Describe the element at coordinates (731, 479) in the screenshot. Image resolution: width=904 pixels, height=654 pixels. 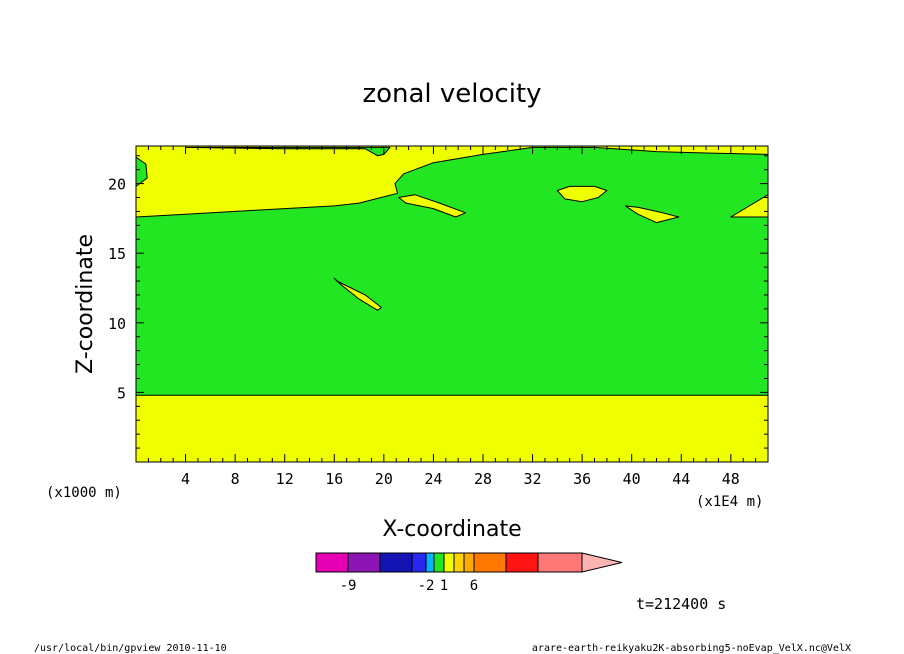
I see `x-tick-label: 48` at that location.